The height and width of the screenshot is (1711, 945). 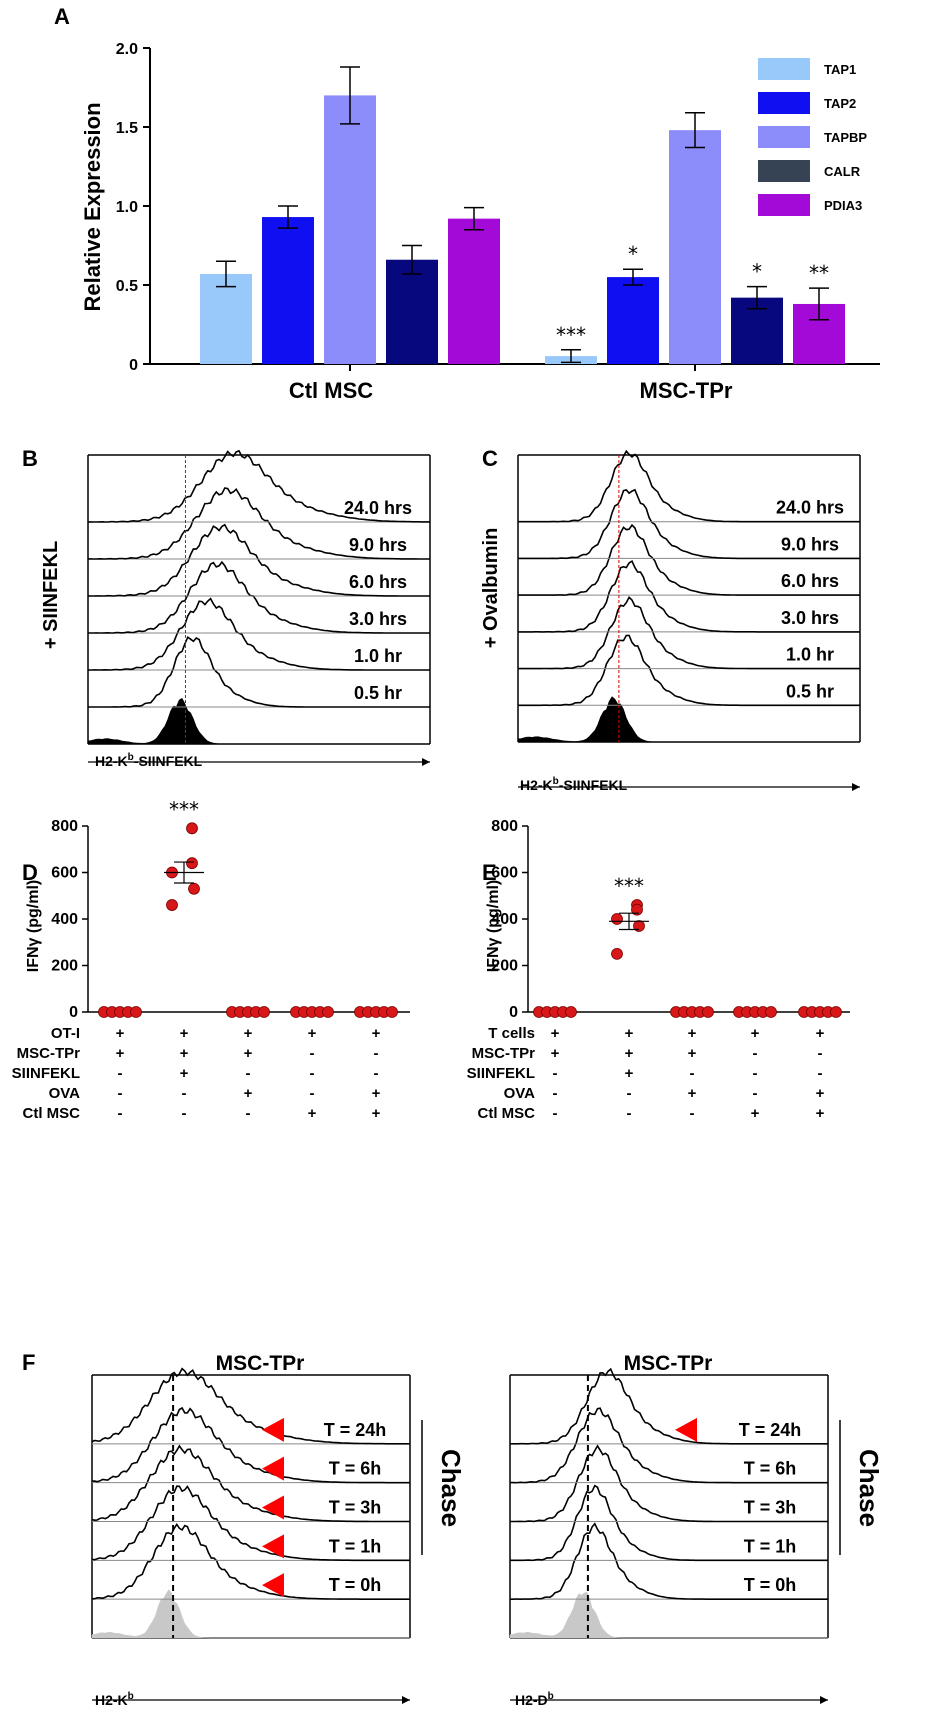 I want to click on panel-c-x-axis-arrowhead, so click(x=856, y=787).